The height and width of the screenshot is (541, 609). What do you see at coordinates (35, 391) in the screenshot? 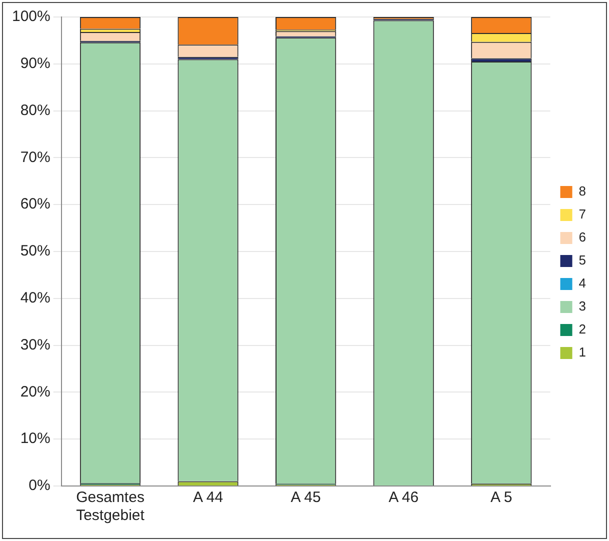
I see `y-tick-label: 20%` at bounding box center [35, 391].